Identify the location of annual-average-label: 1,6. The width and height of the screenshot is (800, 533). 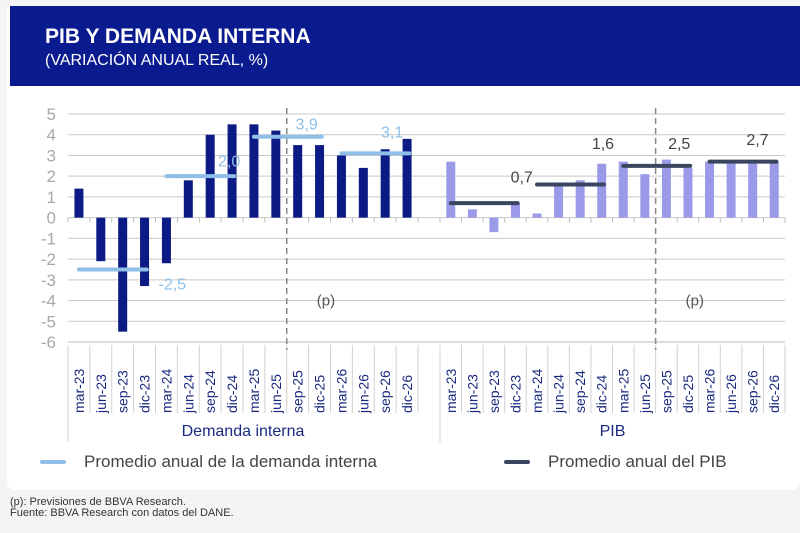
(603, 144).